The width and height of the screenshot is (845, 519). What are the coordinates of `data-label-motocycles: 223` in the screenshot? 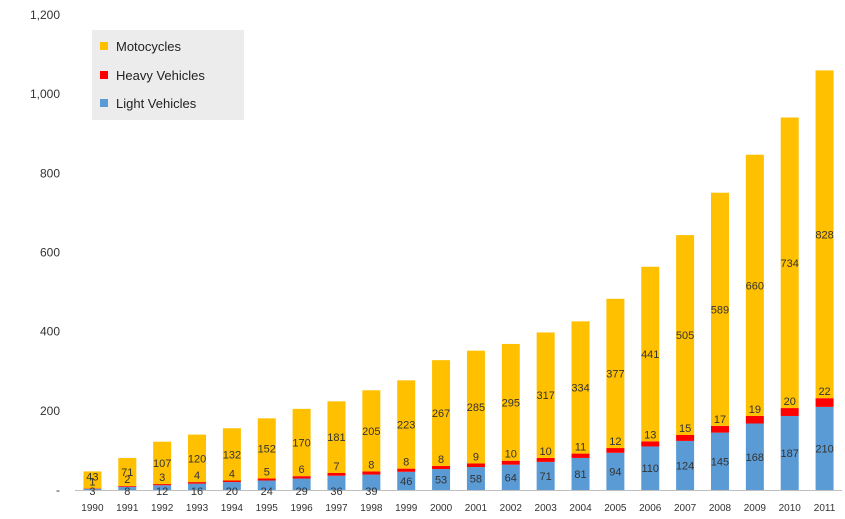 It's located at (406, 425).